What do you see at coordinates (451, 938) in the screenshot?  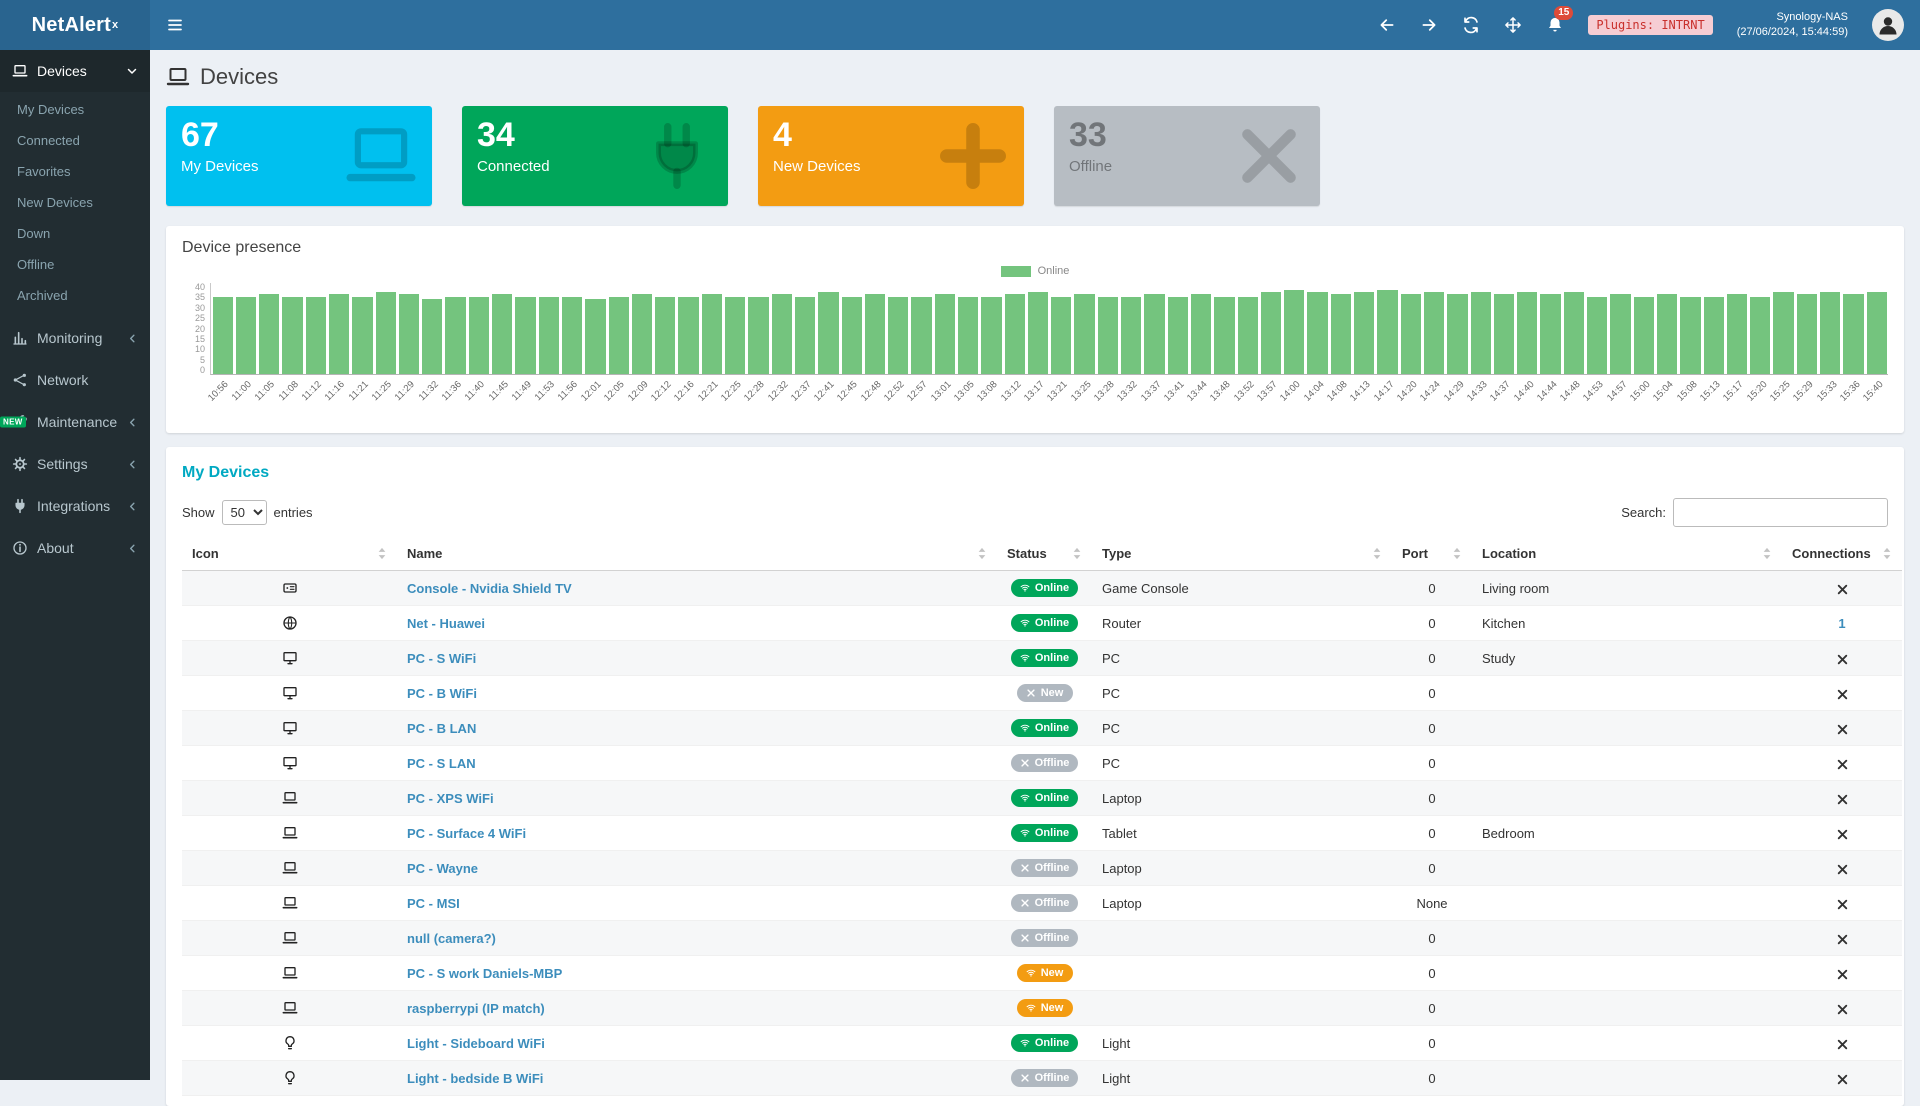 I see `device-link: null (camera?)` at bounding box center [451, 938].